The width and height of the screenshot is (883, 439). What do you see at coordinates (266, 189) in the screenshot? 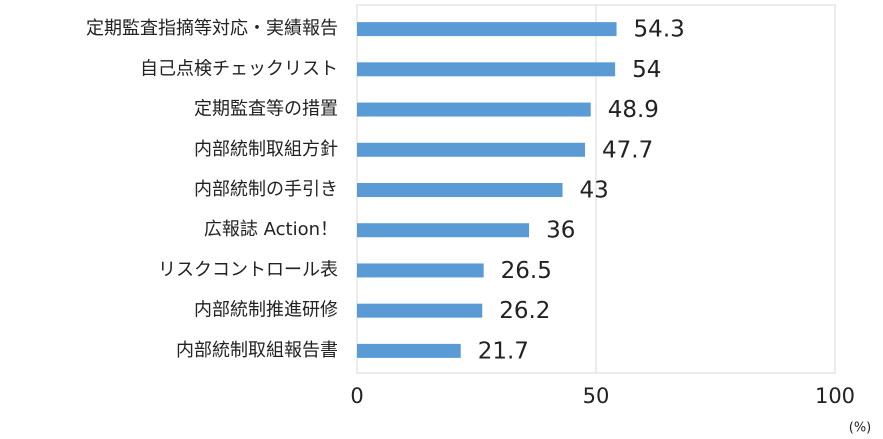
I see `y-tick-label: 内部統制の手引き` at bounding box center [266, 189].